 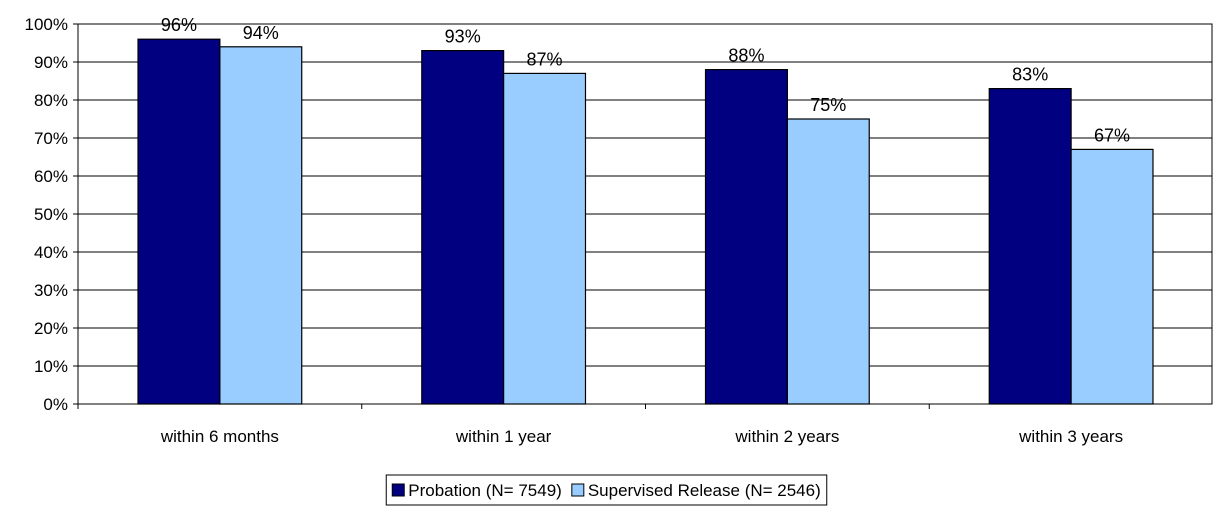 What do you see at coordinates (704, 490) in the screenshot?
I see `legend-label: Supervised Release (N= 2546)` at bounding box center [704, 490].